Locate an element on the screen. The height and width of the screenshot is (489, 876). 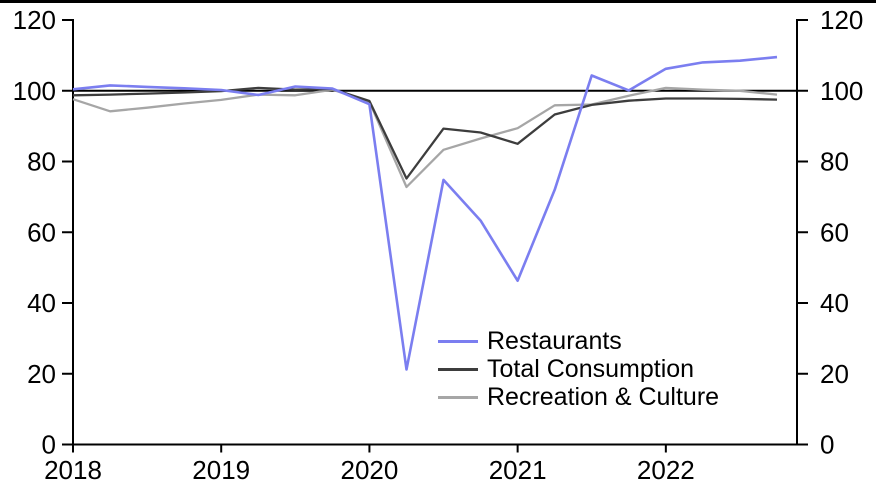
x-tick-label: 2022 is located at coordinates (666, 470).